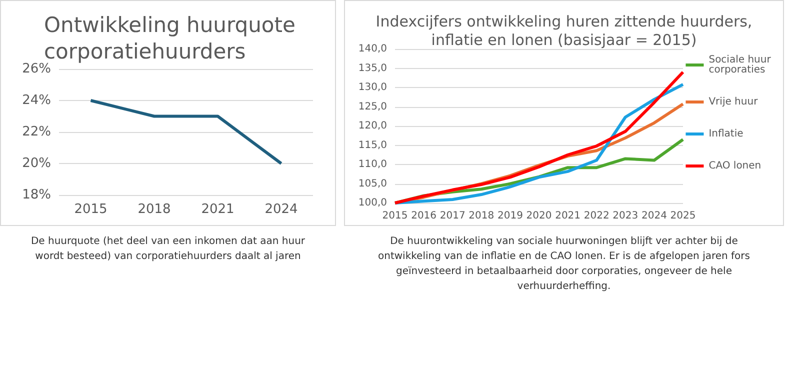  Describe the element at coordinates (36, 69) in the screenshot. I see `y-tick-label: 26%` at that location.